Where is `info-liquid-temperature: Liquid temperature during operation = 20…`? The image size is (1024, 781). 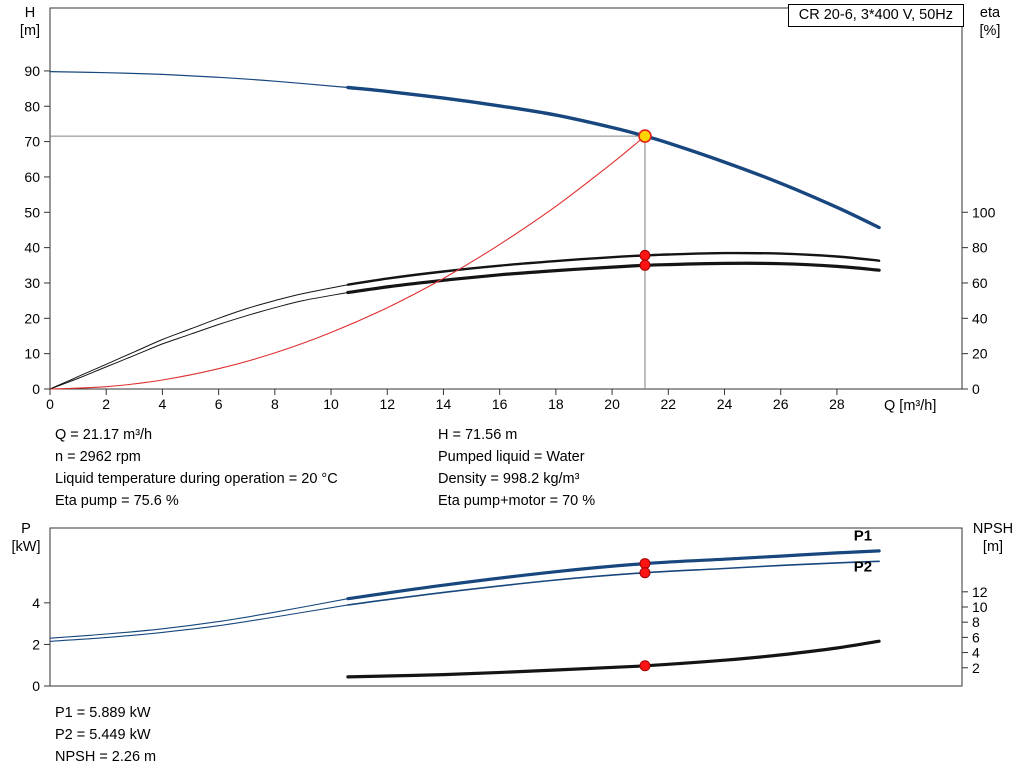 info-liquid-temperature: Liquid temperature during operation = 20… is located at coordinates (196, 479).